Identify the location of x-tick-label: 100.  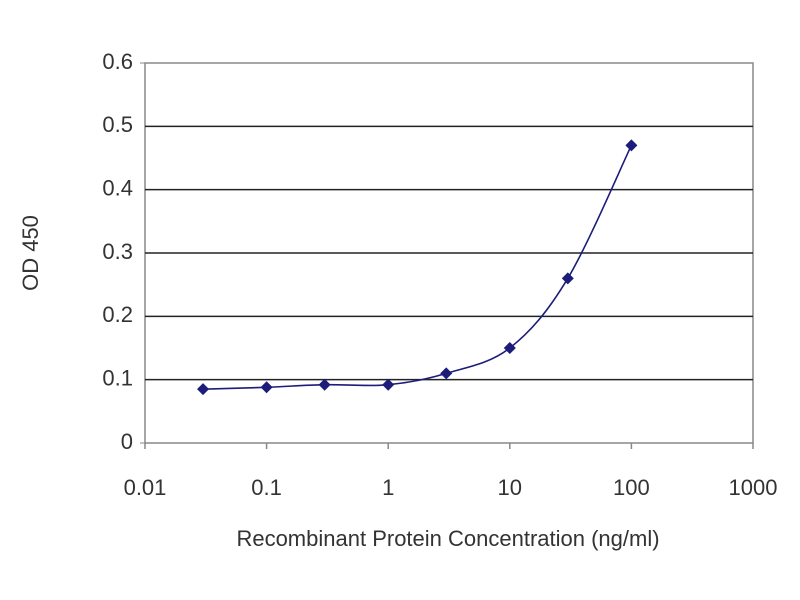
(631, 487).